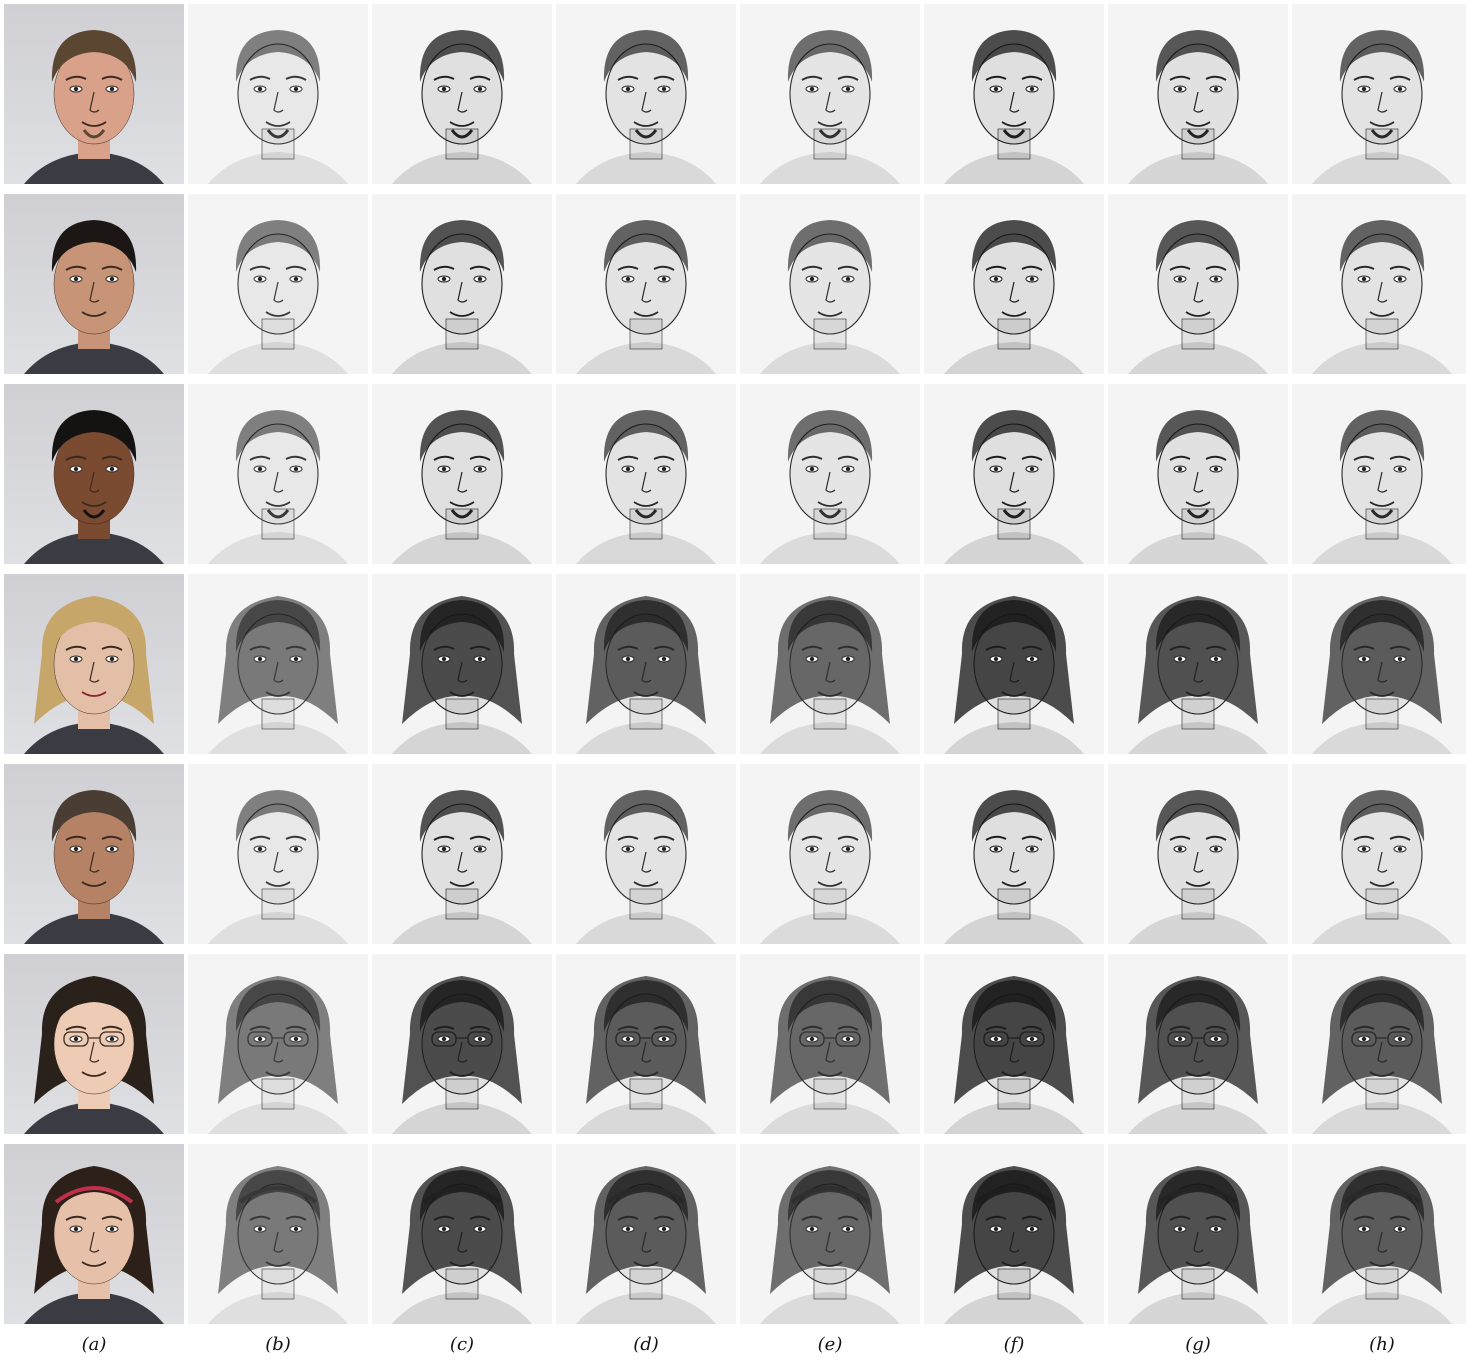 Image resolution: width=1466 pixels, height=1363 pixels. I want to click on label-f: (f), so click(1014, 1344).